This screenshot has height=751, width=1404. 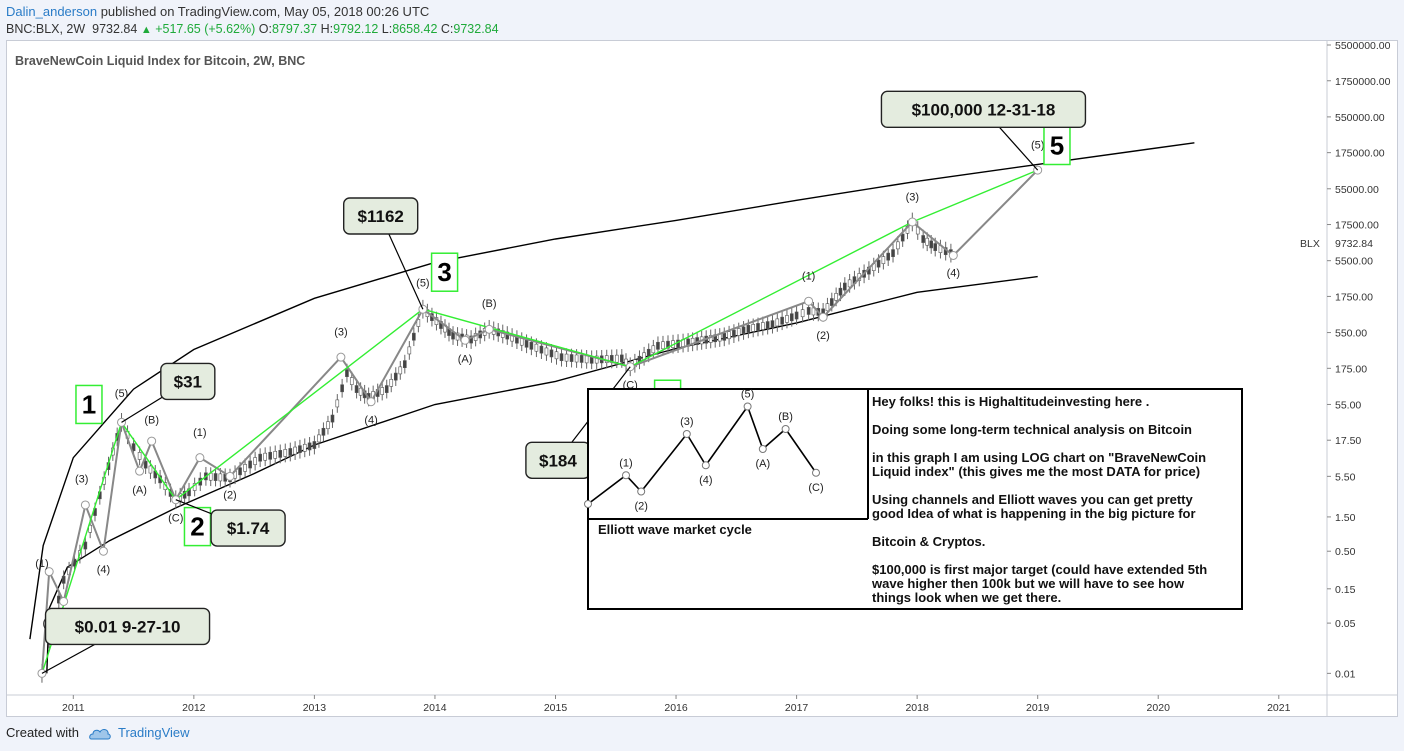 I want to click on y-tick-label: 55.00, so click(x=1348, y=405).